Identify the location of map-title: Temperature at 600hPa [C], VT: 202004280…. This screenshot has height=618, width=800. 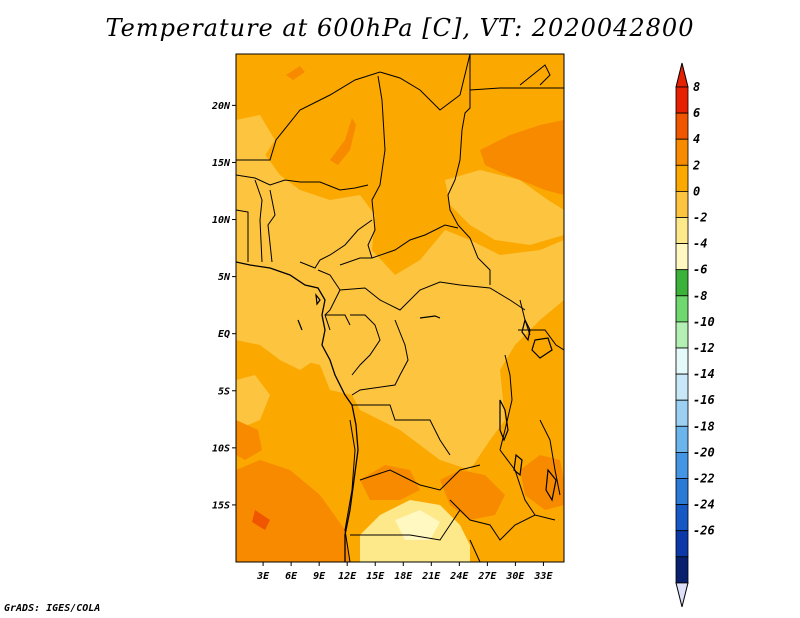
(400, 28).